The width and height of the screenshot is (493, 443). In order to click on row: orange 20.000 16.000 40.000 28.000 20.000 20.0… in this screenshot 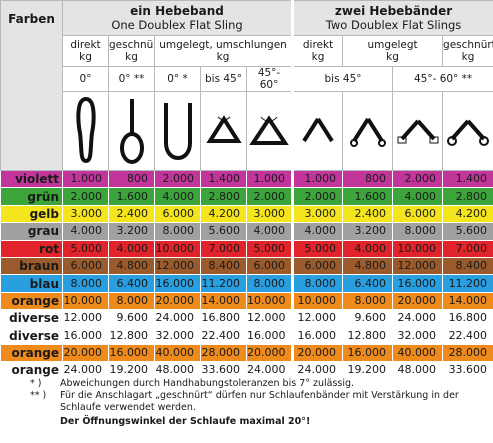, I will do `click(246, 353)`.